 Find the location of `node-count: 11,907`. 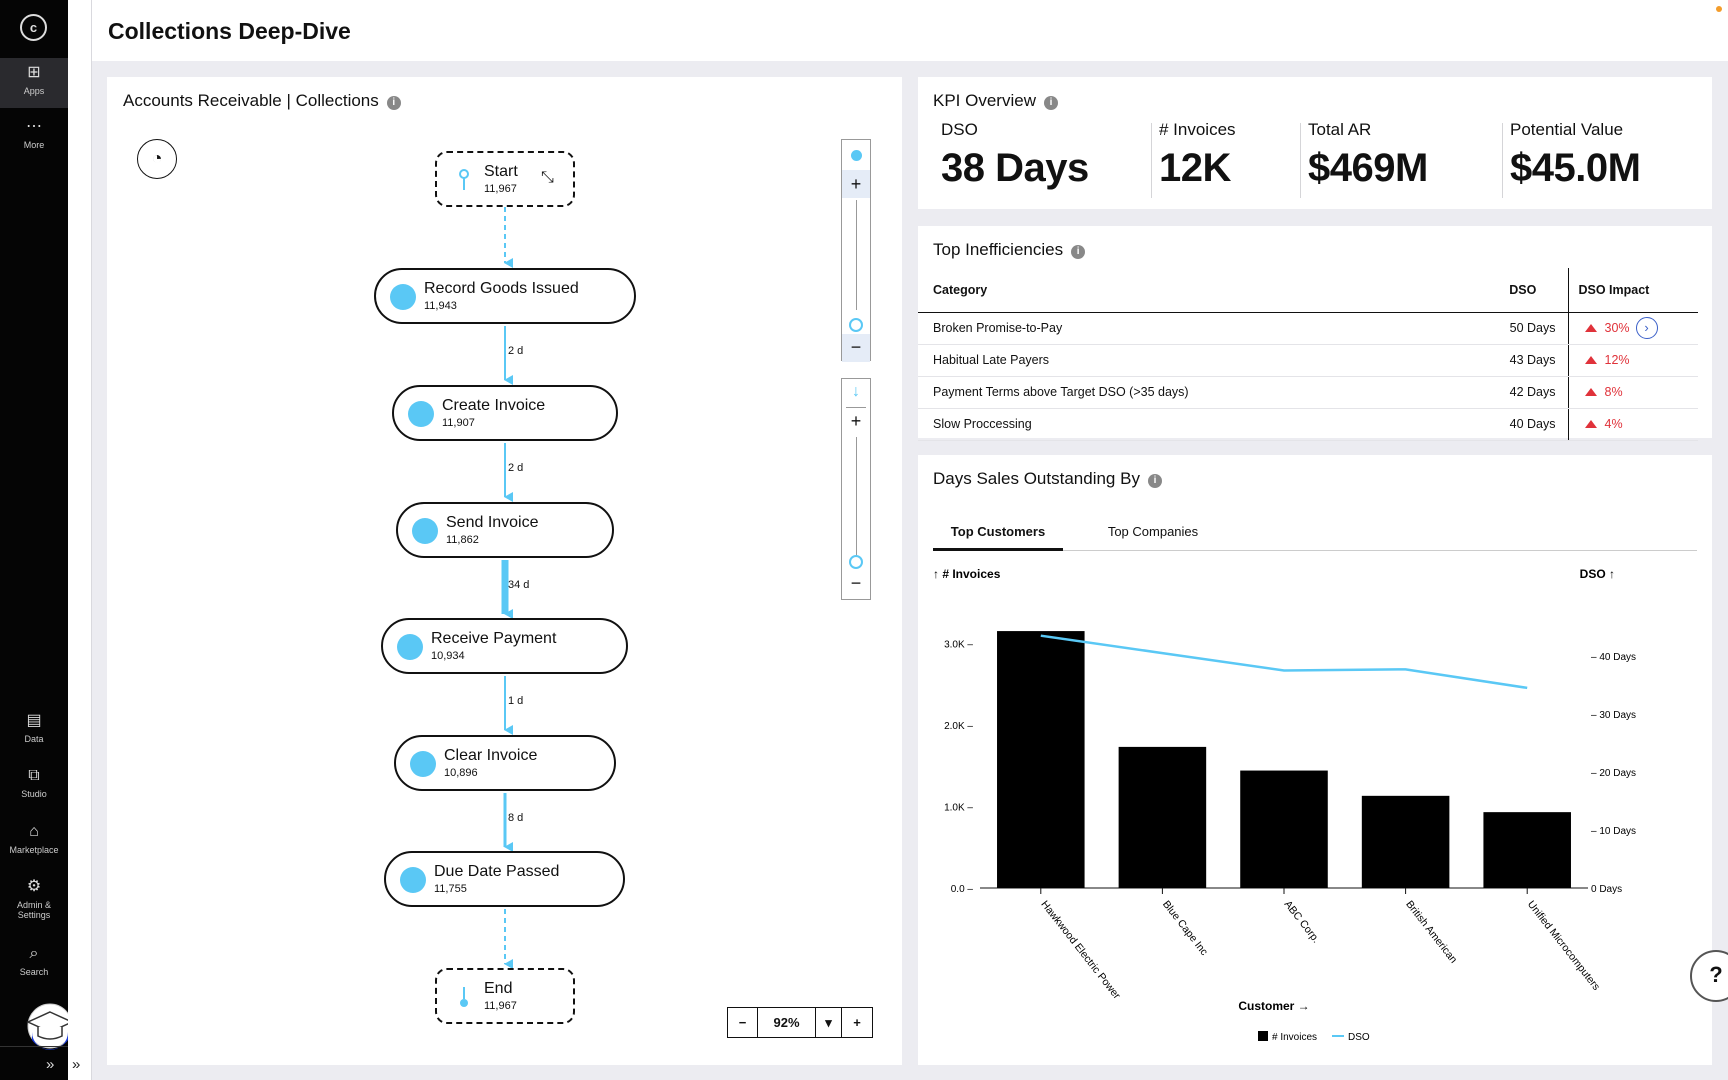

node-count: 11,907 is located at coordinates (458, 423).